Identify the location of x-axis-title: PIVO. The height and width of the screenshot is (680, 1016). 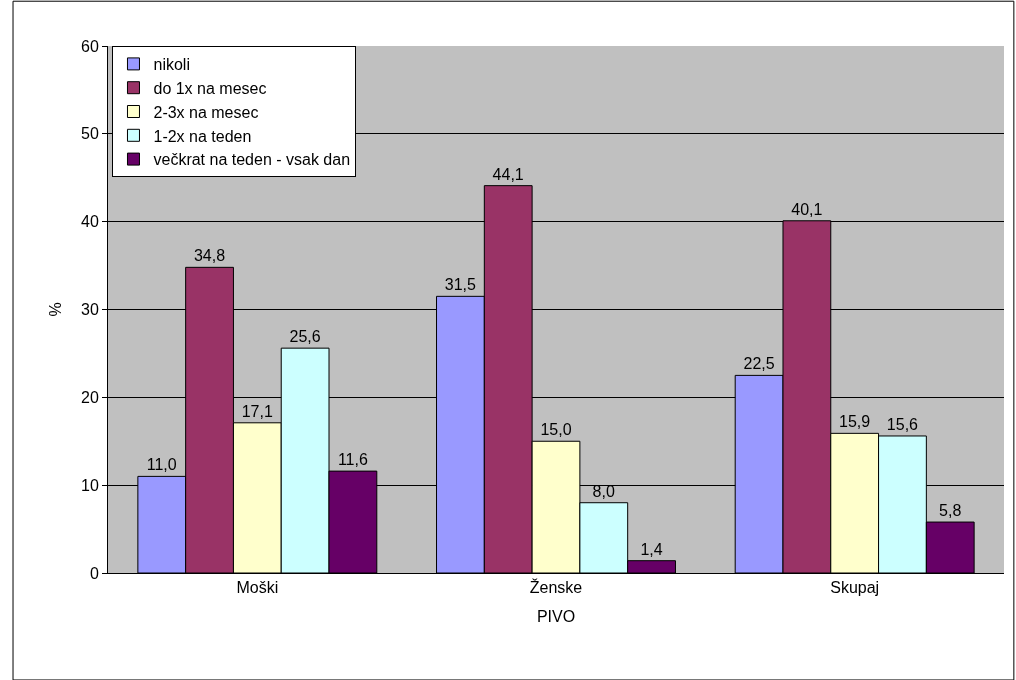
(556, 616).